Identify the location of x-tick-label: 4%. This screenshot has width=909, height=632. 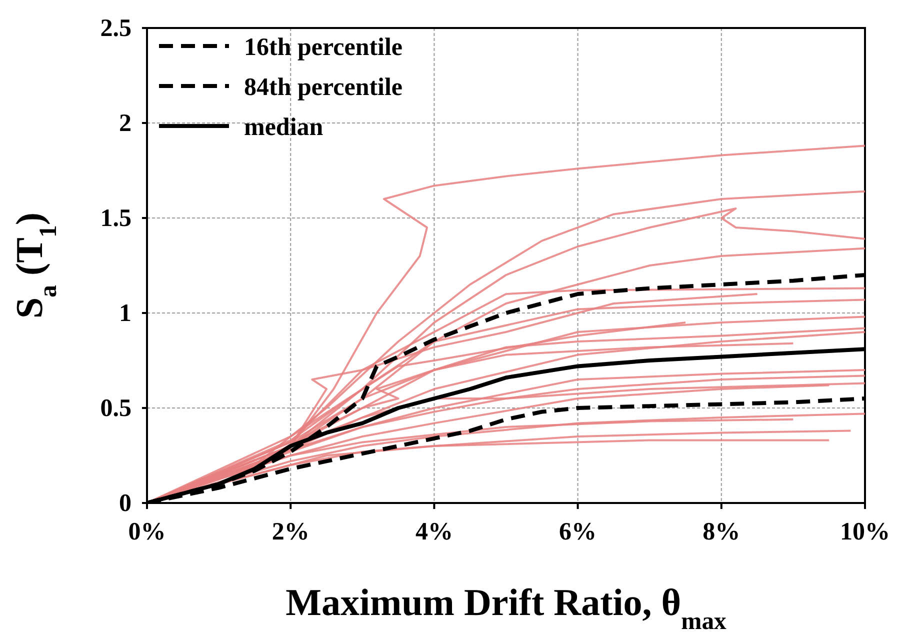
(434, 532).